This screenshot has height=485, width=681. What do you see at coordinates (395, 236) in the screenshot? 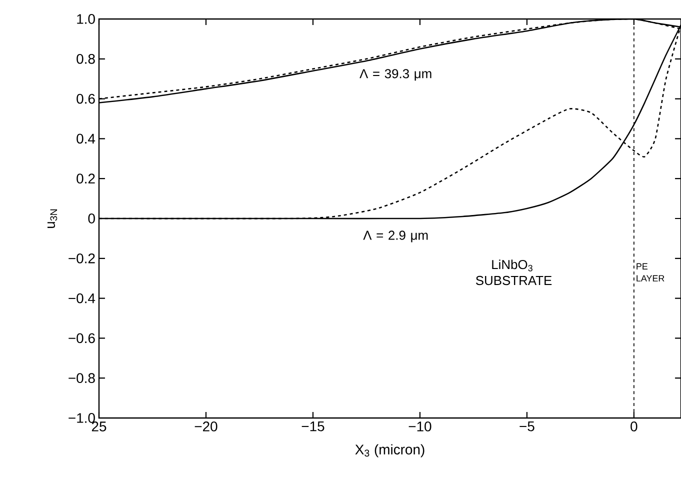
I see `annotation: Λ = 2.9 μm` at bounding box center [395, 236].